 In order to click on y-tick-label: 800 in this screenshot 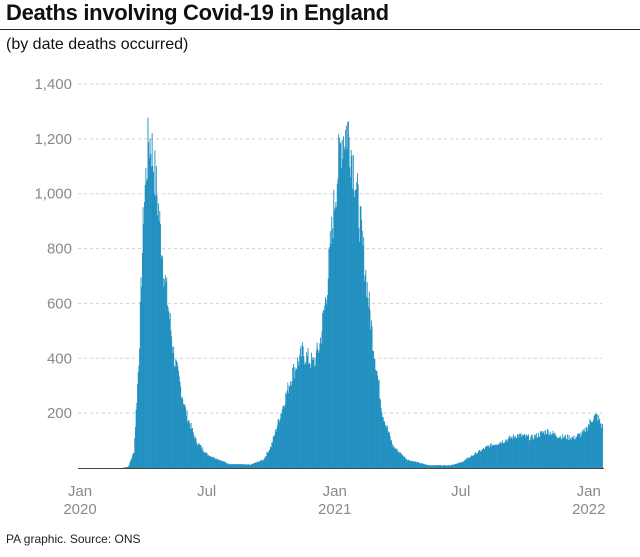, I will do `click(59, 249)`.